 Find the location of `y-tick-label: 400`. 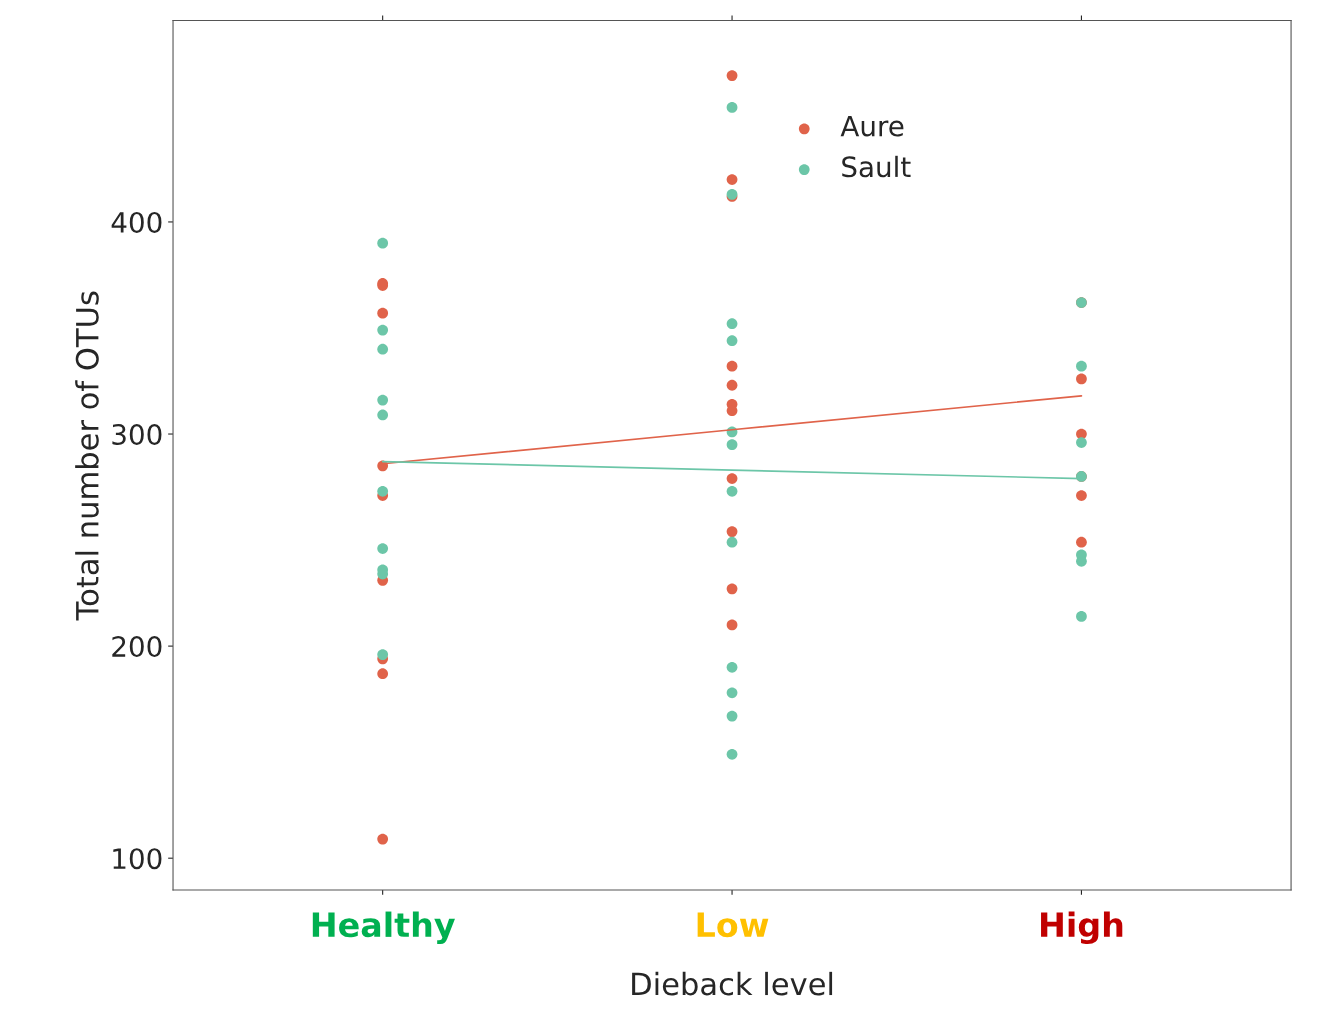

y-tick-label: 400 is located at coordinates (136, 222).